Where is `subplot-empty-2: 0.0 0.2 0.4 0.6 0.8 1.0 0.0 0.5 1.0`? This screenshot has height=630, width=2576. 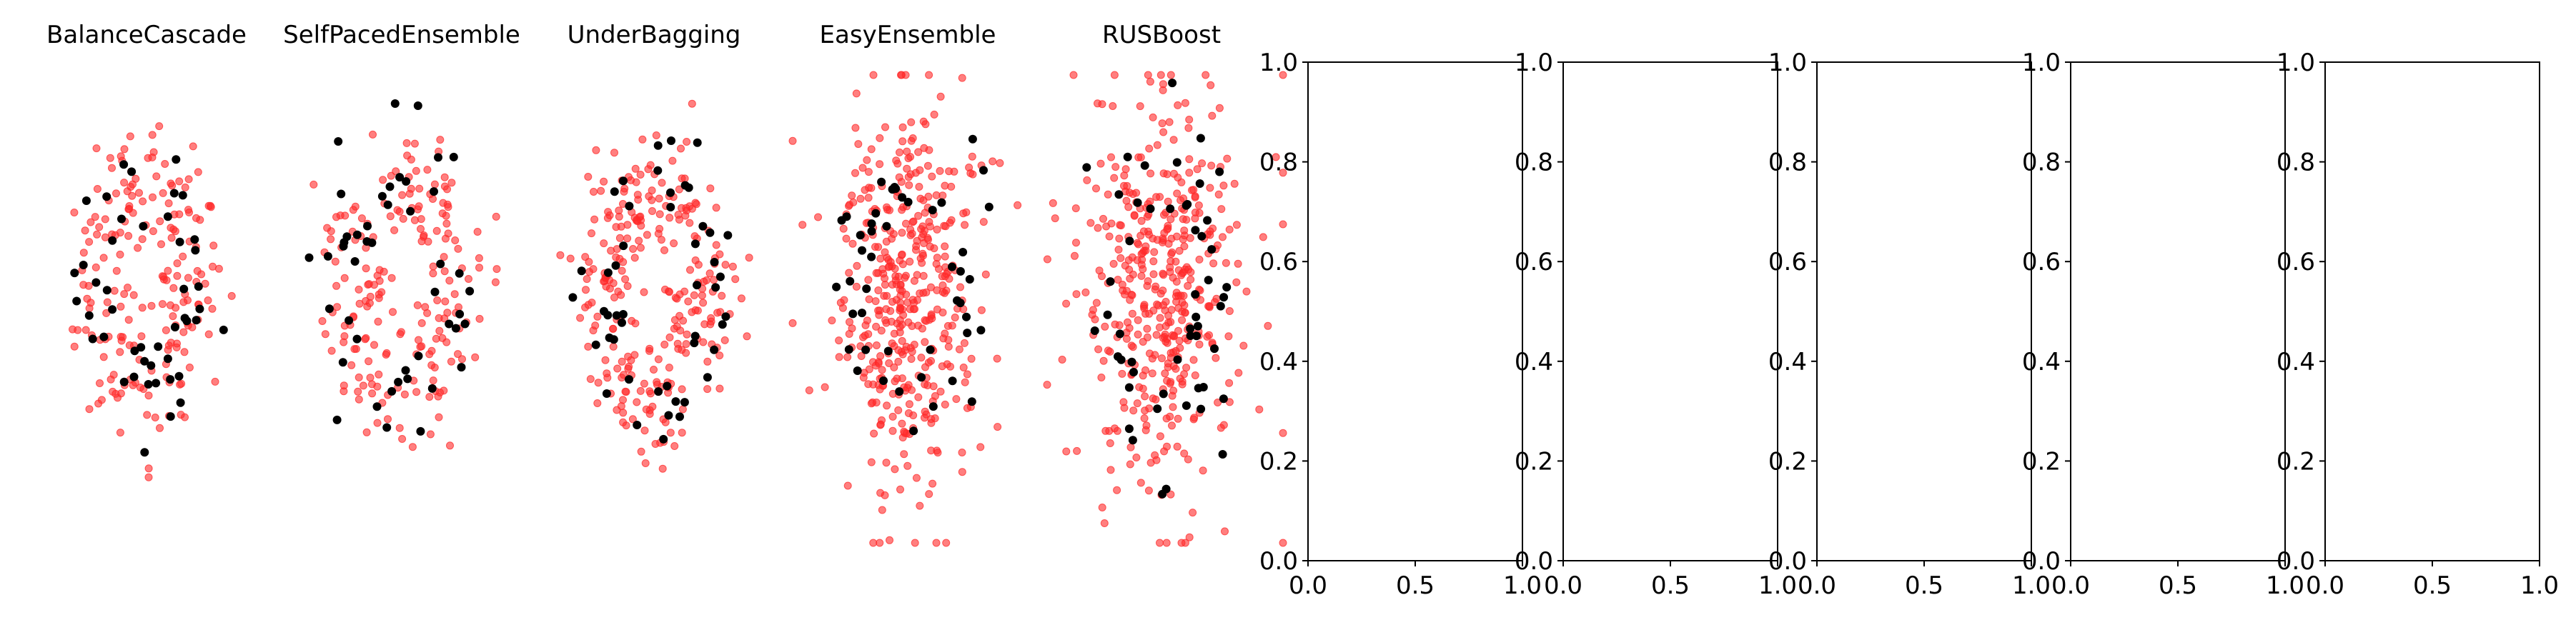 subplot-empty-2: 0.0 0.2 0.4 0.6 0.8 1.0 0.0 0.5 1.0 is located at coordinates (1656, 324).